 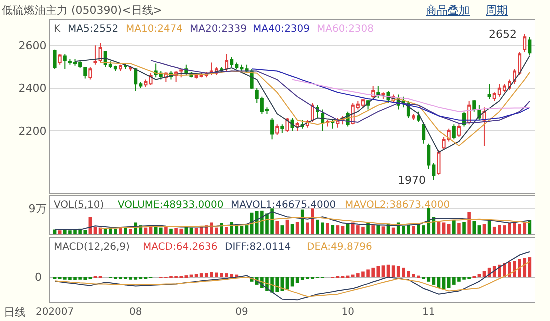 I want to click on annotation: K, so click(x=57, y=29).